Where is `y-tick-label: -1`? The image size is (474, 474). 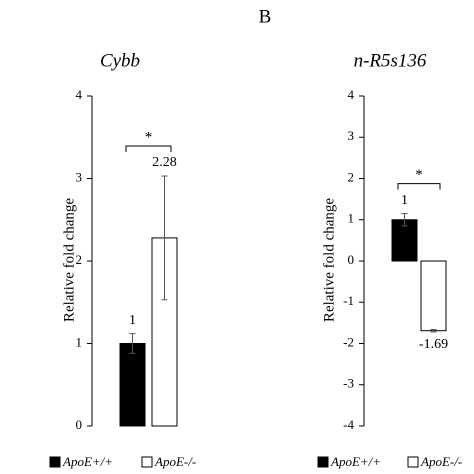 y-tick-label: -1 is located at coordinates (348, 300).